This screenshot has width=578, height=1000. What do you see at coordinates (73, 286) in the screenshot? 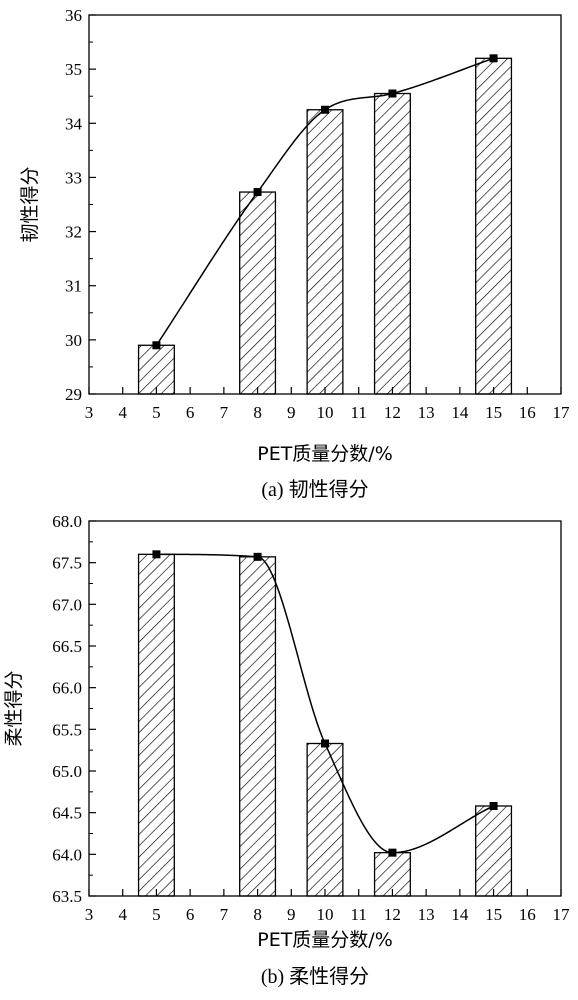
I see `y-tick-label: 31` at bounding box center [73, 286].